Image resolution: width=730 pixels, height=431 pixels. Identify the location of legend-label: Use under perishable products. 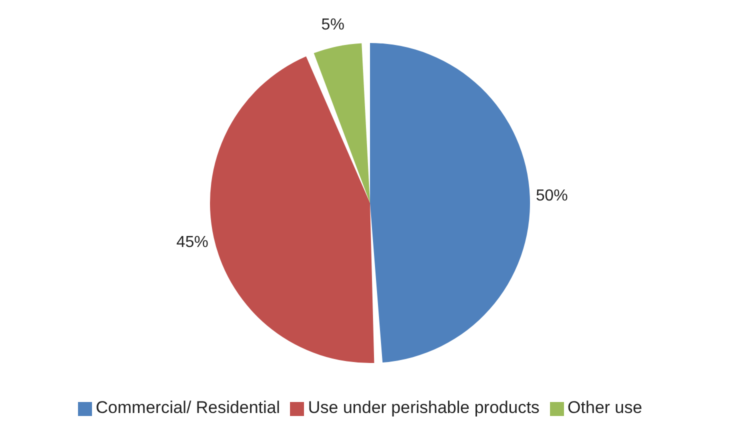
(424, 407).